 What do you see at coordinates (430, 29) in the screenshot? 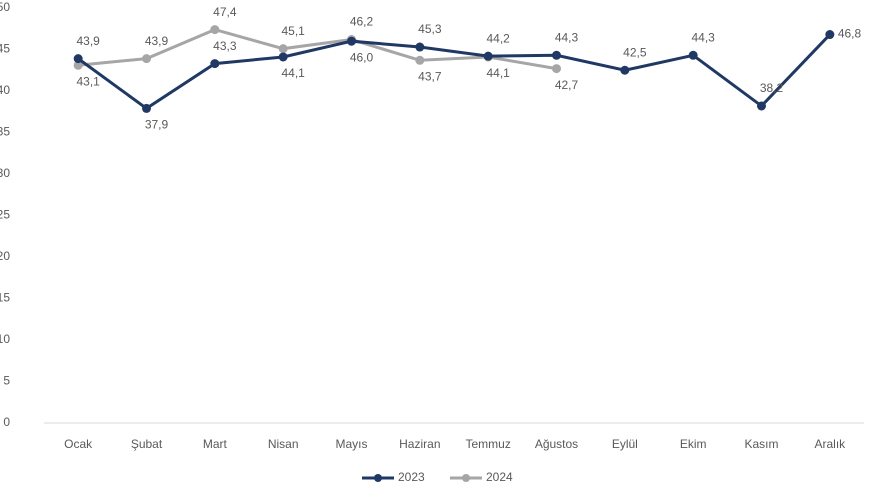
I see `data-label: 45,3` at bounding box center [430, 29].